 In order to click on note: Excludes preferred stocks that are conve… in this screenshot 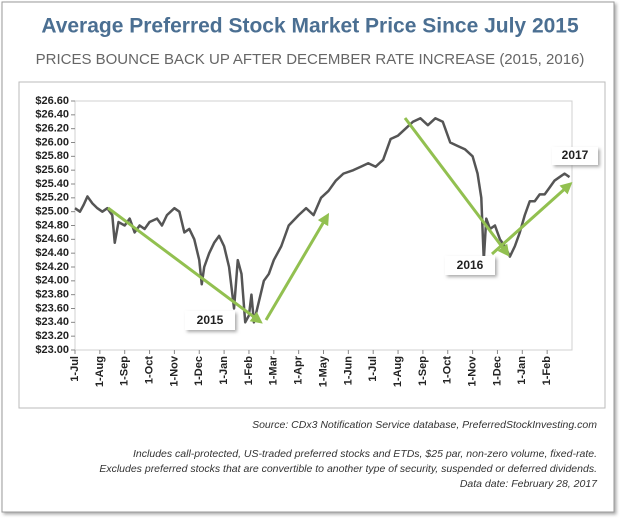, I will do `click(348, 469)`.